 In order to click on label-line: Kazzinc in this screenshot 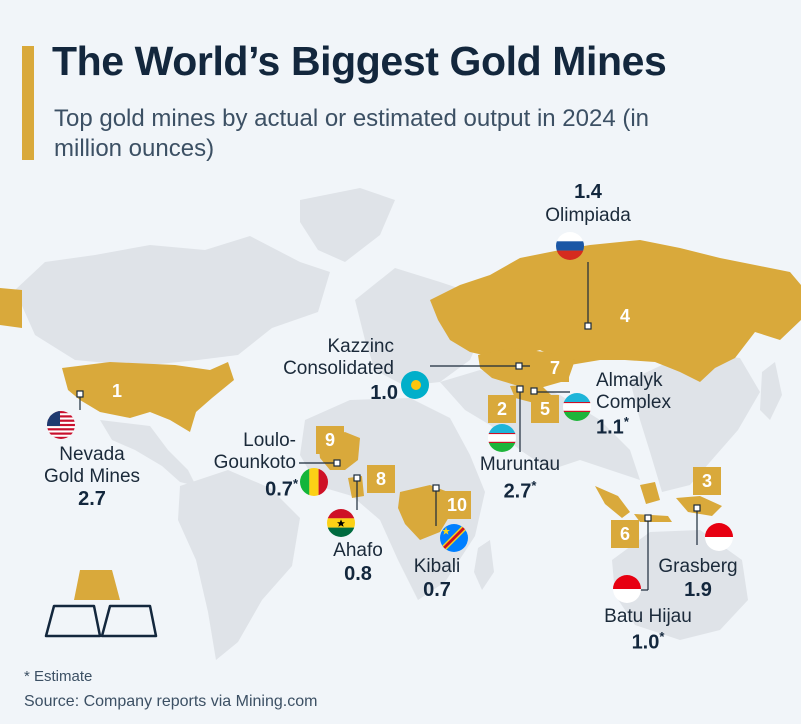, I will do `click(360, 346)`.